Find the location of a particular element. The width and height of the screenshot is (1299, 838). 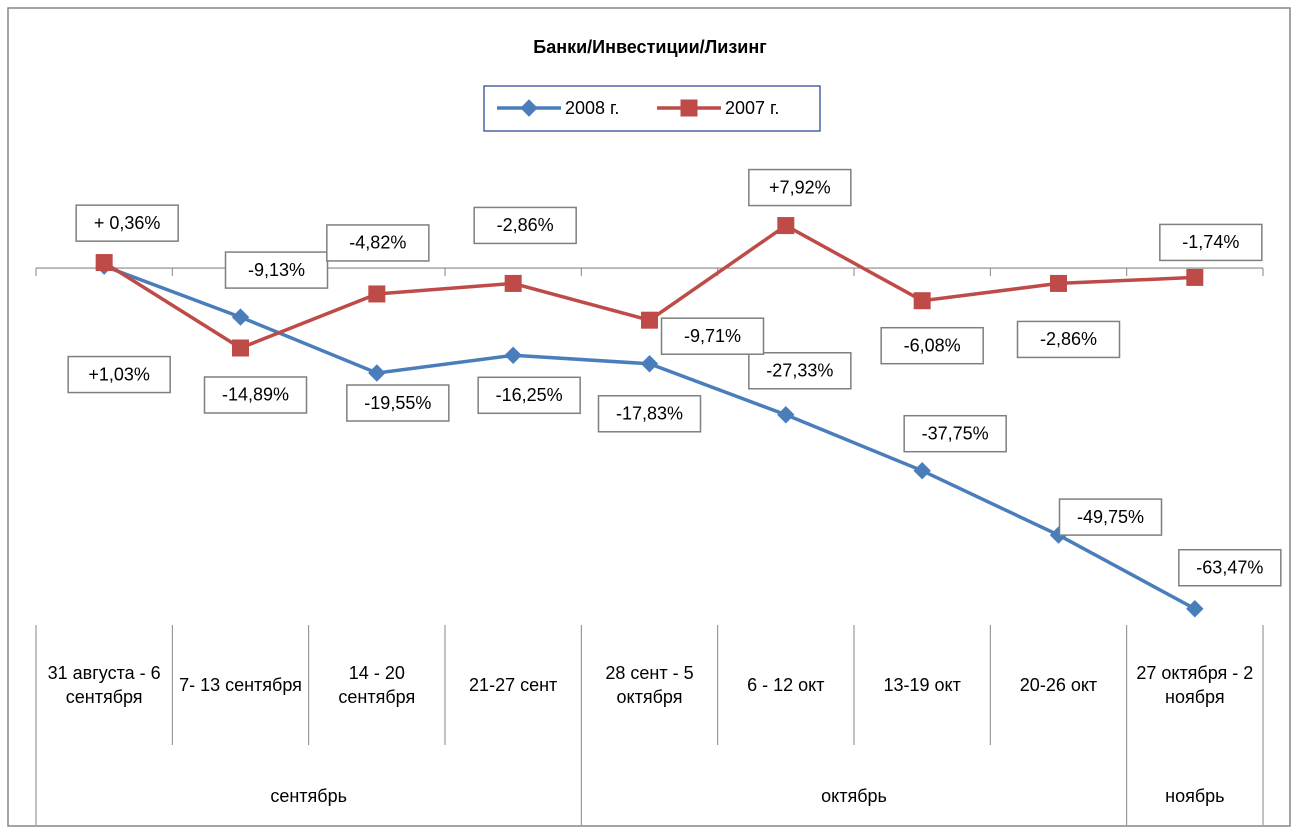

x-tick-label: 14 - 20 сентября is located at coordinates (377, 685).